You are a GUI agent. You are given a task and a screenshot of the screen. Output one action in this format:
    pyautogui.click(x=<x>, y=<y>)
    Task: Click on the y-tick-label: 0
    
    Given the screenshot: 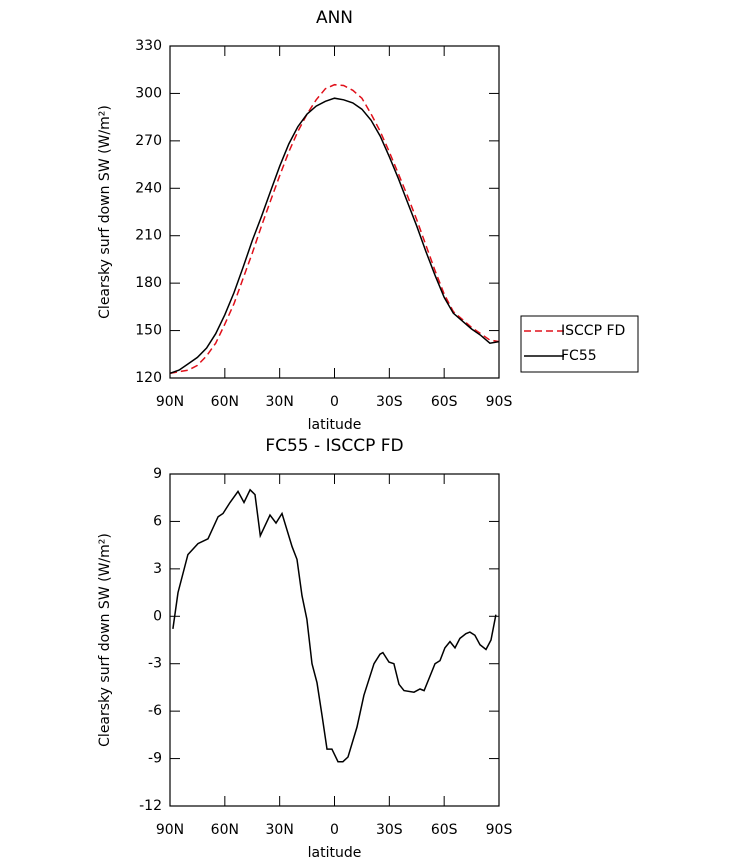 What is the action you would take?
    pyautogui.click(x=157, y=616)
    